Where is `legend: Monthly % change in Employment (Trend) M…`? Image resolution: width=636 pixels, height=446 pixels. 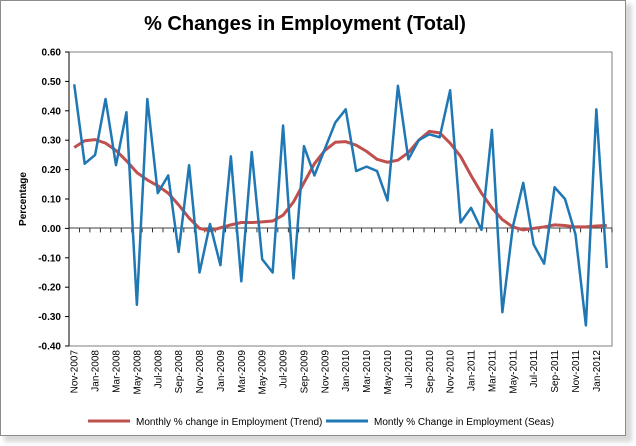
legend: Monthly % change in Employment (Trend) M… is located at coordinates (321, 422).